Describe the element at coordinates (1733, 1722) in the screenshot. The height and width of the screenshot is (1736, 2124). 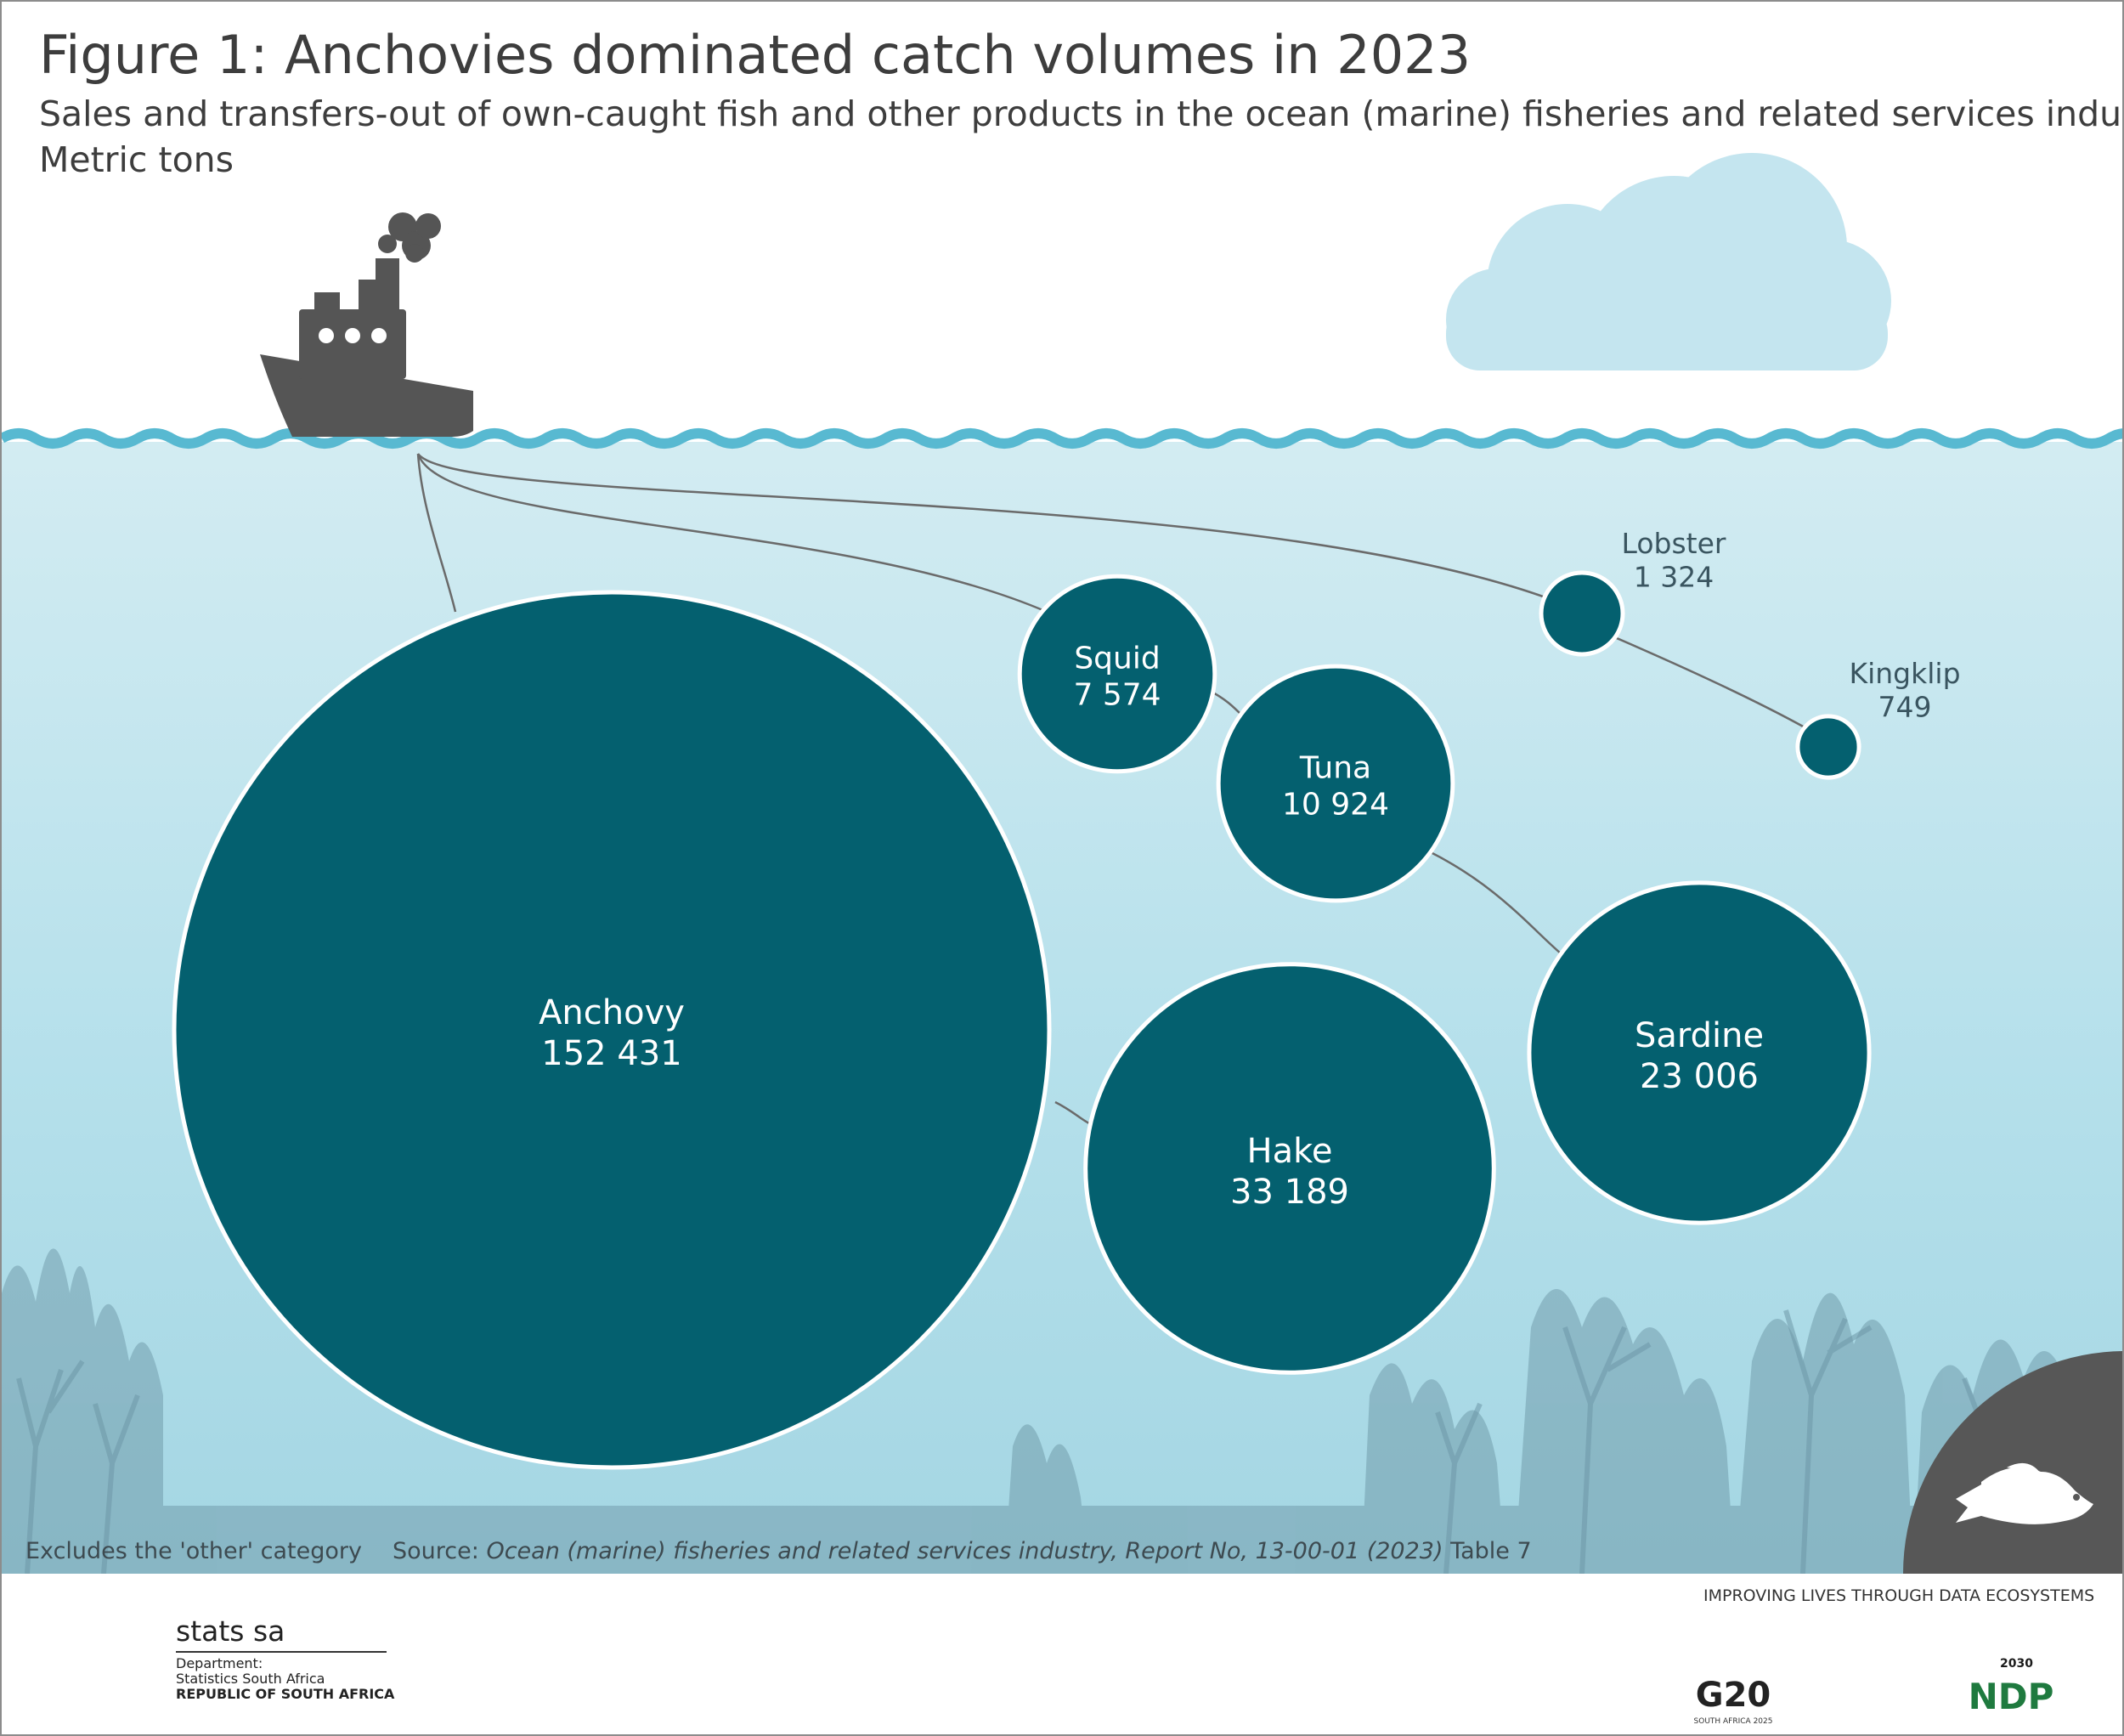
I see `g20-subtitle: SOUTH AFRICA 2025` at that location.